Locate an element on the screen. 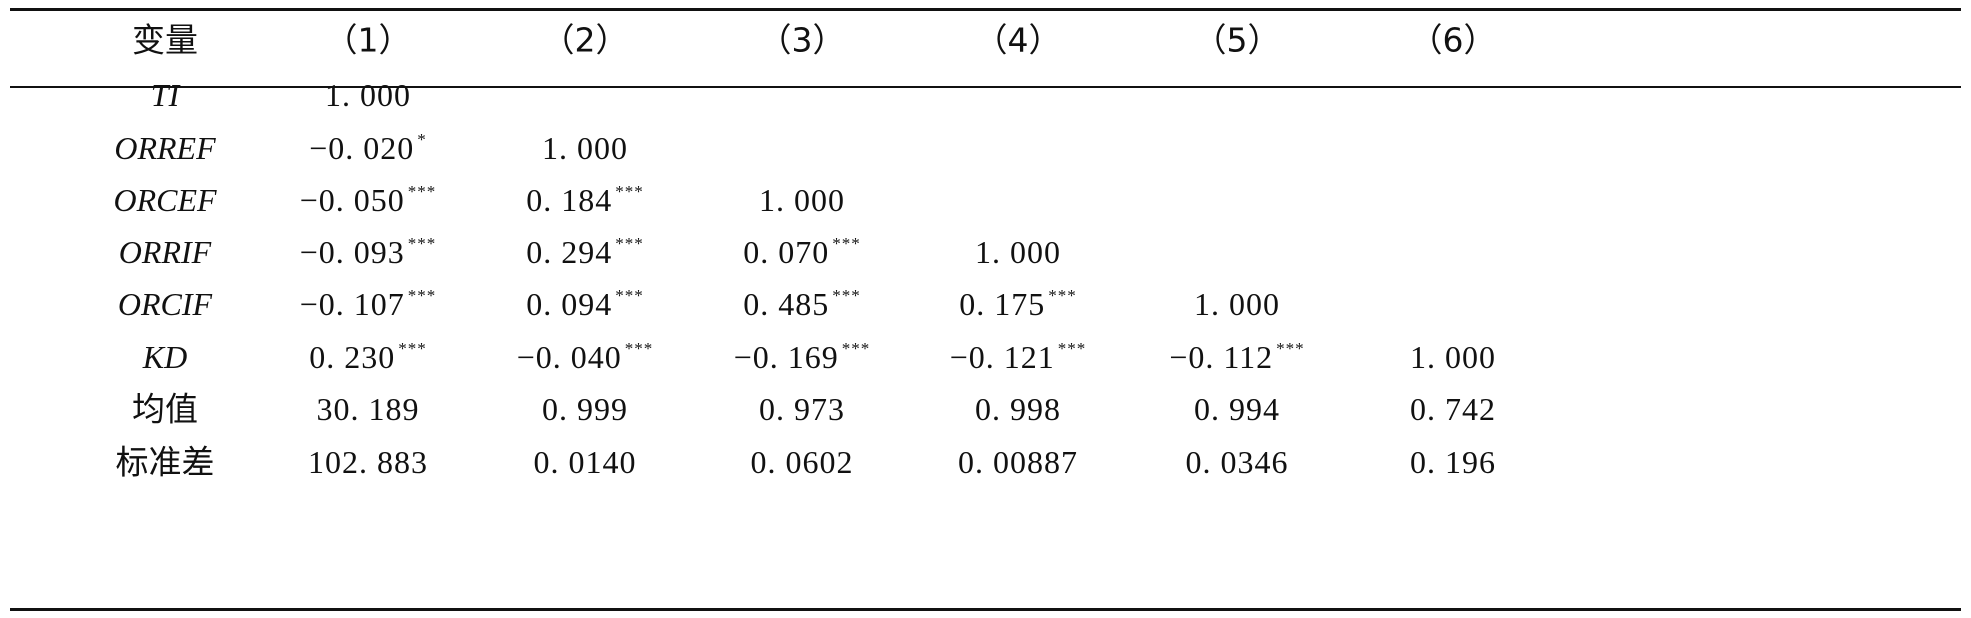  table-cell: −0. 050 *** is located at coordinates (368, 200).